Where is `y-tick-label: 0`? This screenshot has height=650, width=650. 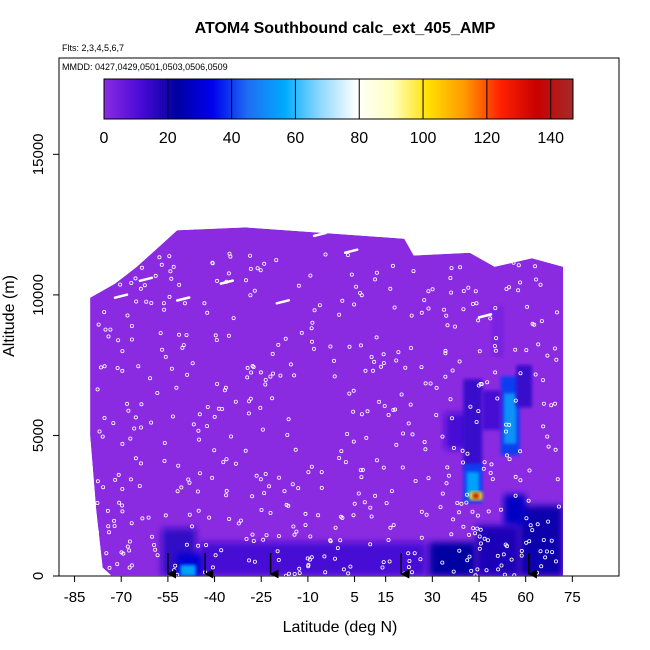 y-tick-label: 0 is located at coordinates (38, 576).